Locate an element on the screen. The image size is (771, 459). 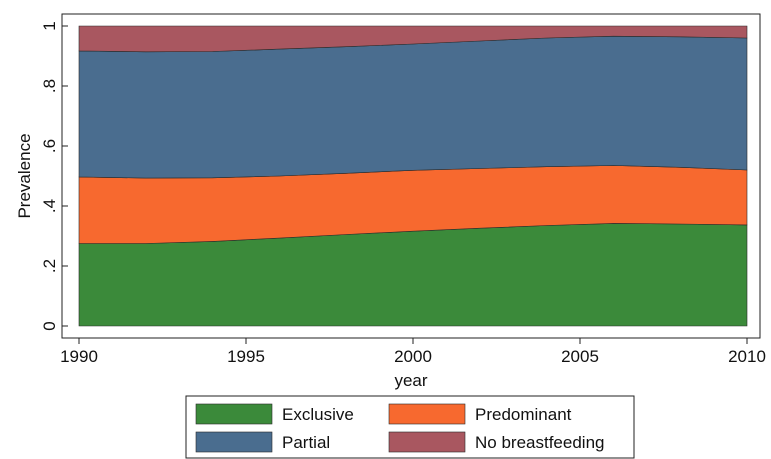
legend-swatch-predominant is located at coordinates (427, 414).